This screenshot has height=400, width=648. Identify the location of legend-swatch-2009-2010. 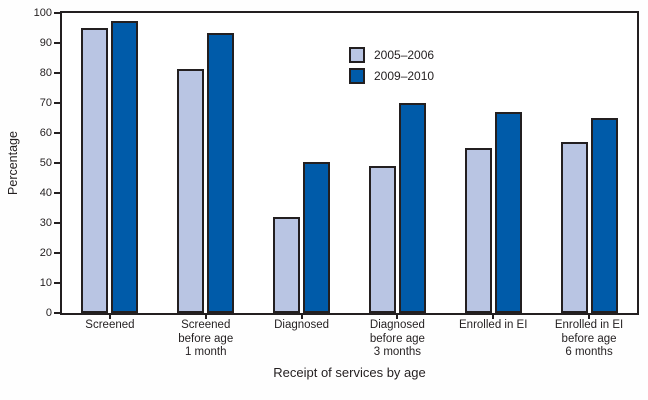
(357, 76).